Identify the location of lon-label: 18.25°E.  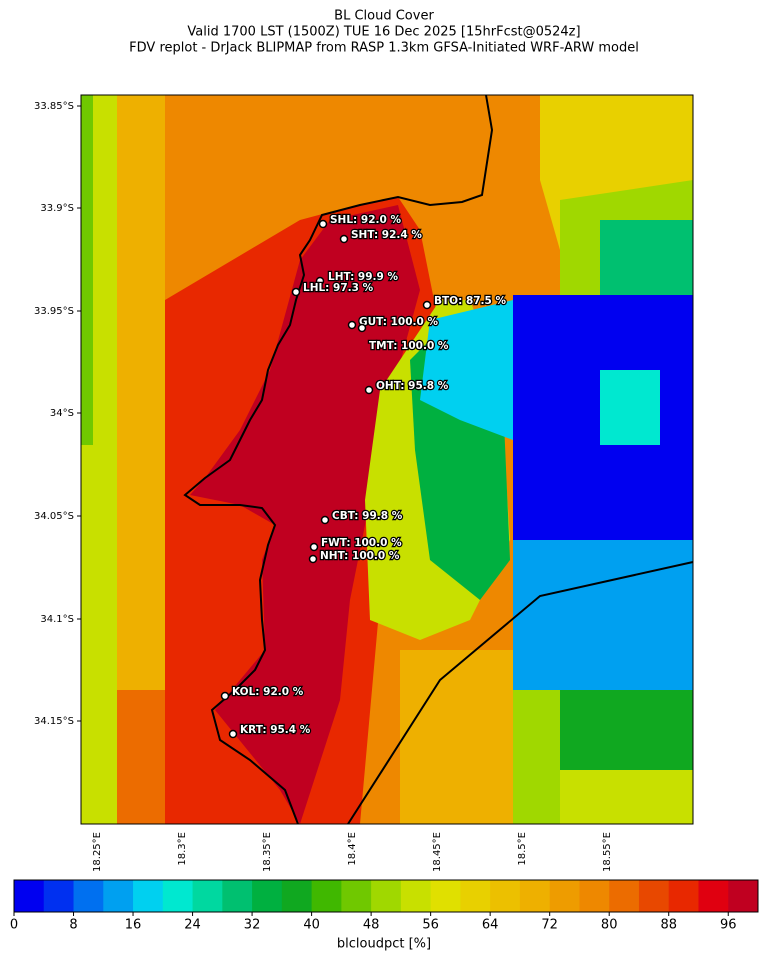
(97, 852).